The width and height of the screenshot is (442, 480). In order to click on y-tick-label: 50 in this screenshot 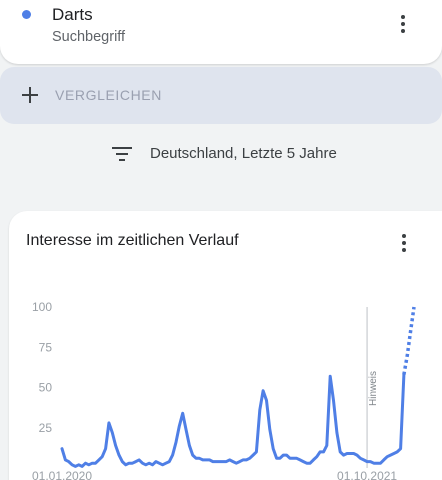, I will do `click(46, 388)`.